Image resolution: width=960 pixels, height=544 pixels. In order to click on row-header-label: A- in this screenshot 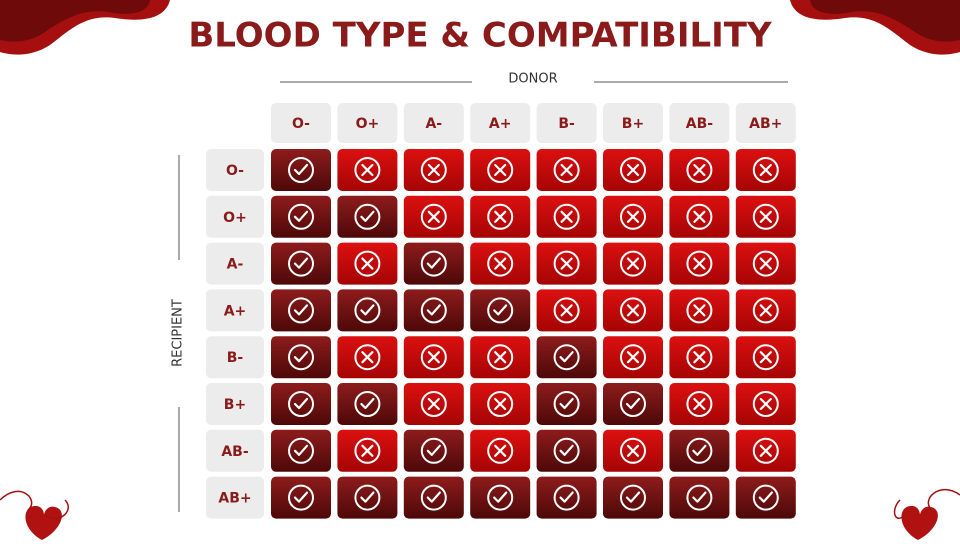, I will do `click(235, 265)`.